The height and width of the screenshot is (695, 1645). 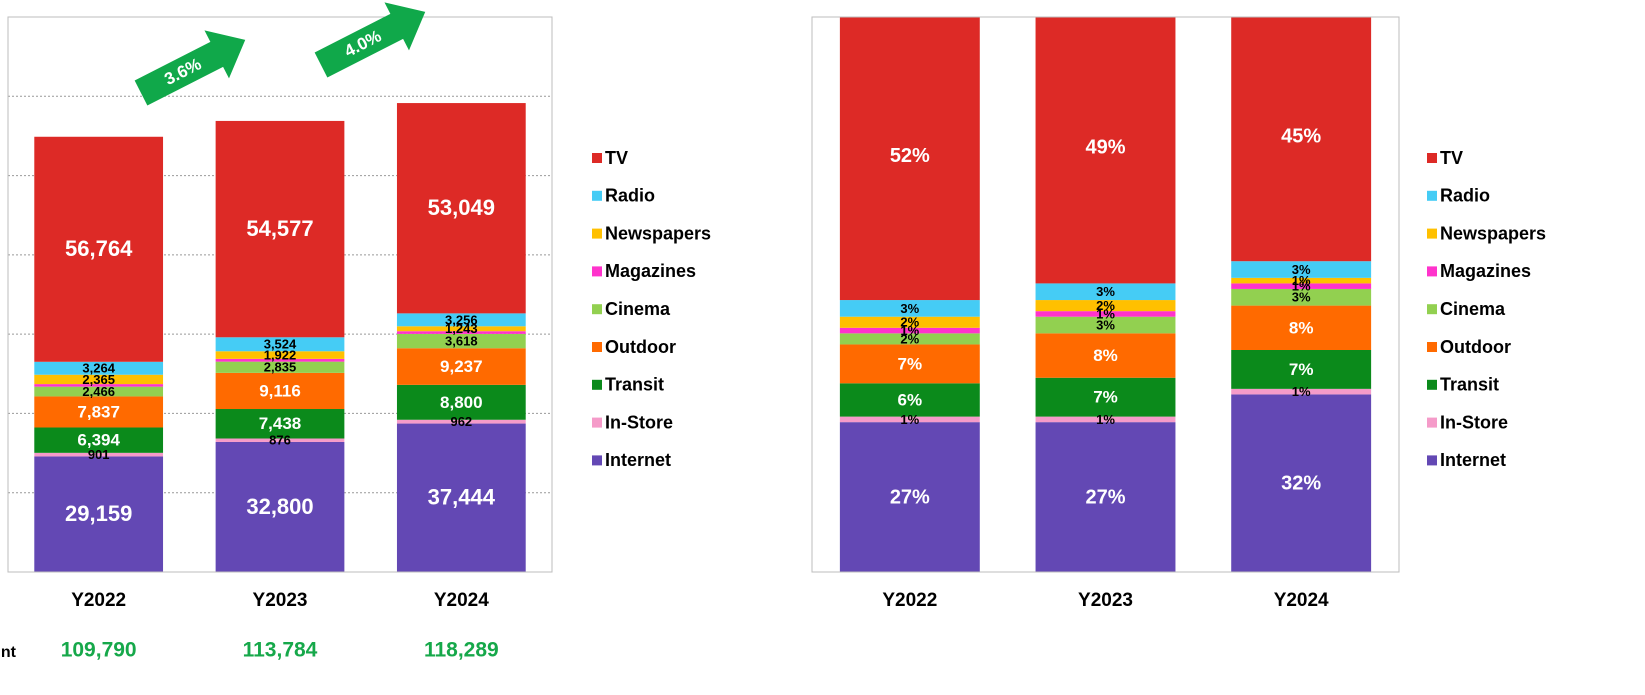 I want to click on arrow-shape, so click(x=190, y=68).